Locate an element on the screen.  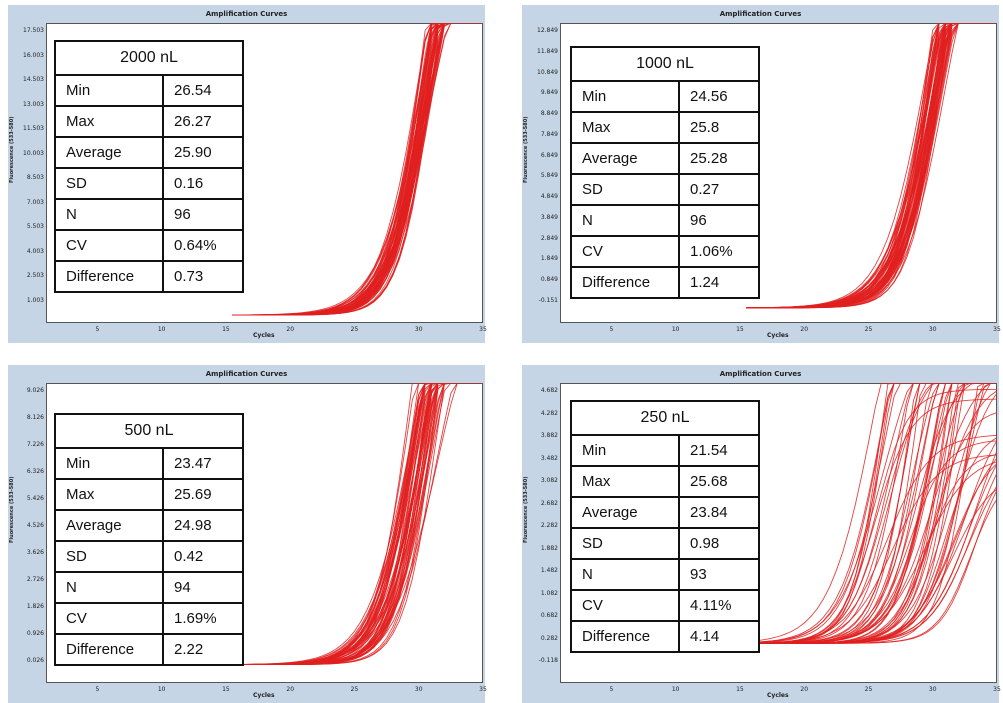
stat-label: Min is located at coordinates (109, 463).